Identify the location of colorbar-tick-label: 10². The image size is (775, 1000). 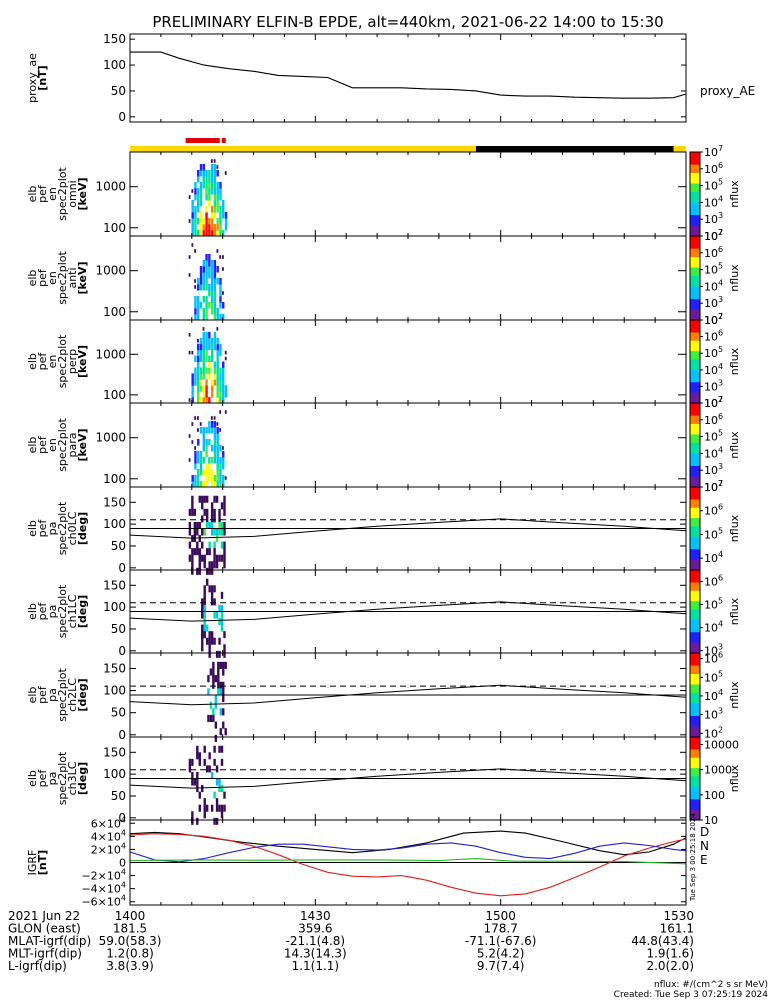
(713, 732).